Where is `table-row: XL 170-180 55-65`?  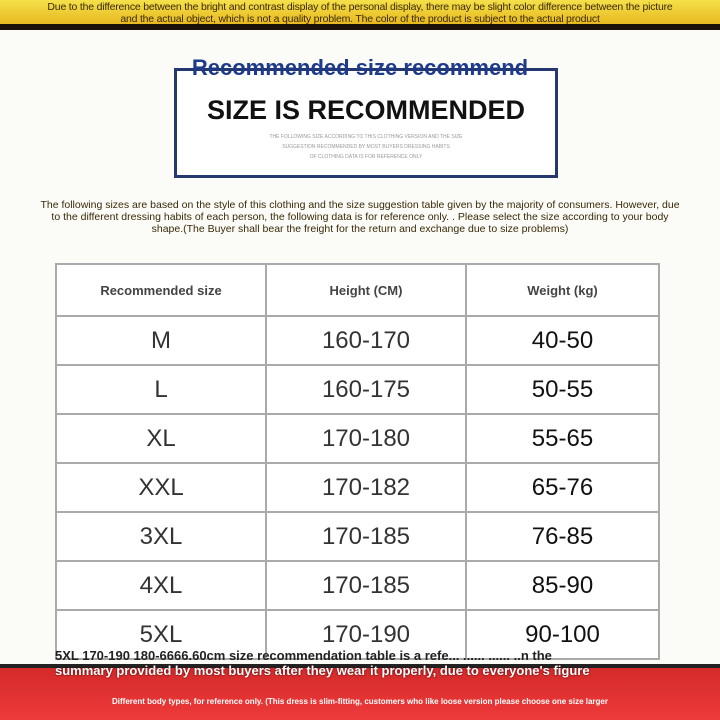
table-row: XL 170-180 55-65 is located at coordinates (357, 438).